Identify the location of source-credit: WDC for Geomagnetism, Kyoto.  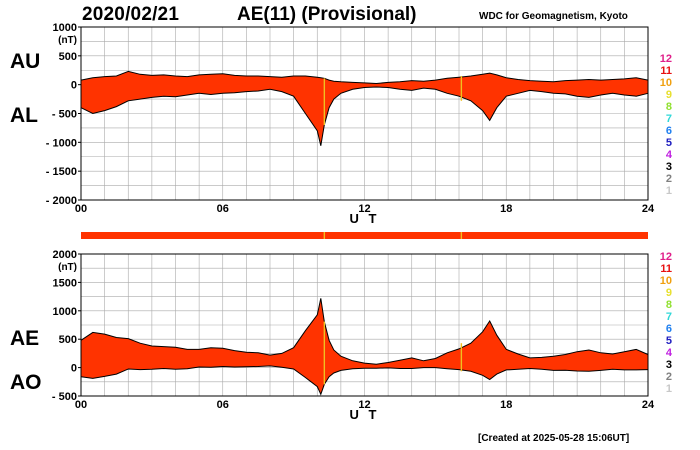
(553, 16).